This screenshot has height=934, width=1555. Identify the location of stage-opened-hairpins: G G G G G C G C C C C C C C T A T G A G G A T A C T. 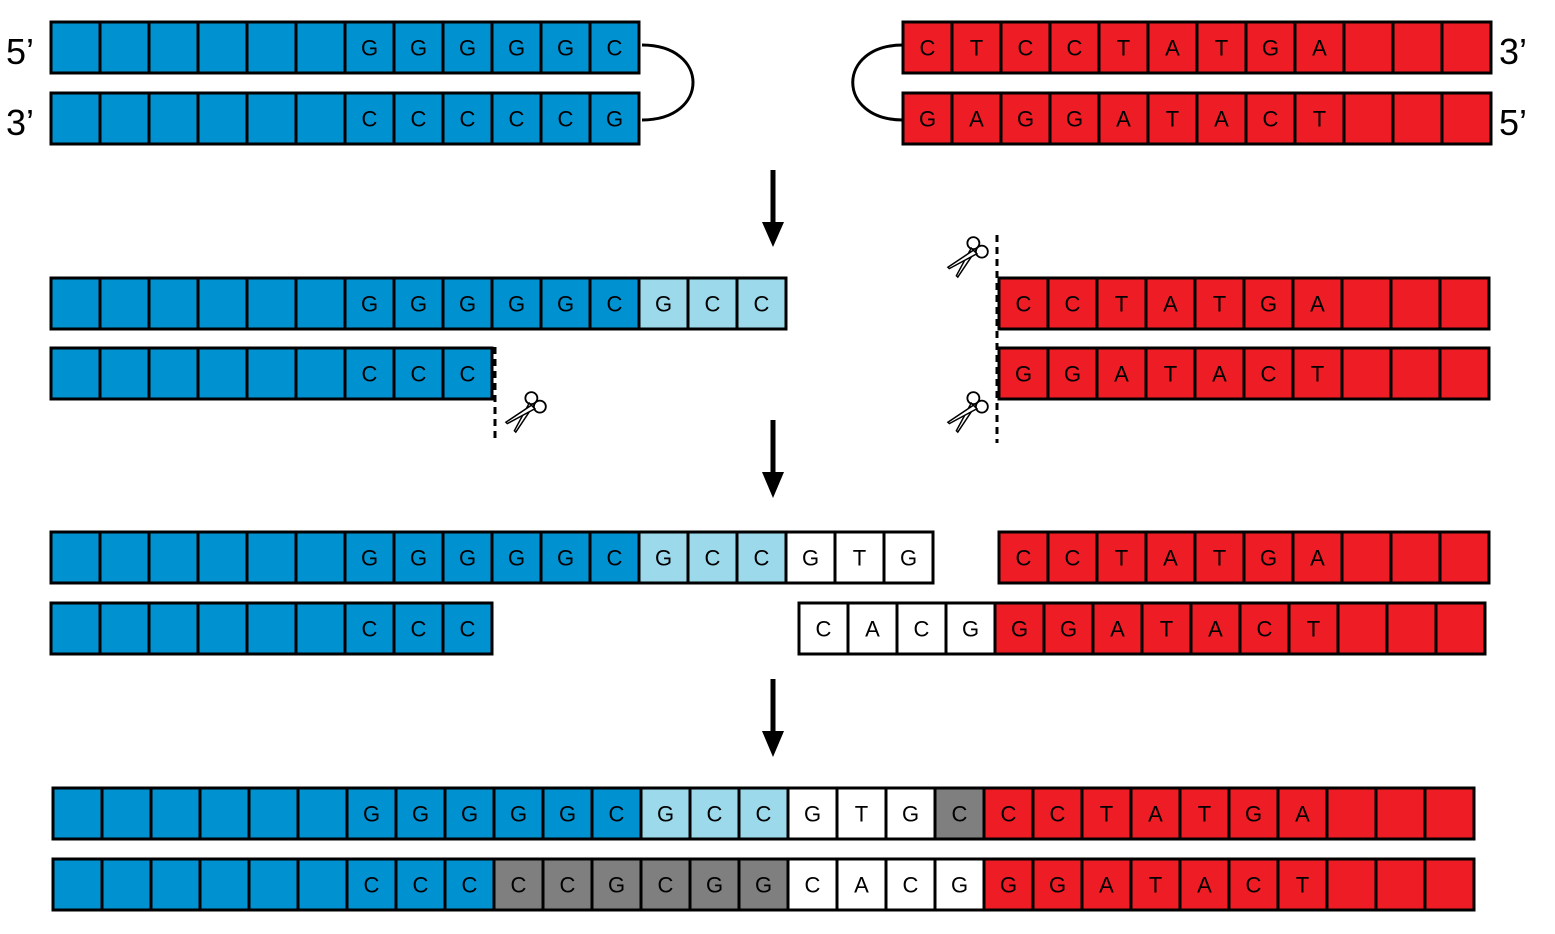
(770, 338).